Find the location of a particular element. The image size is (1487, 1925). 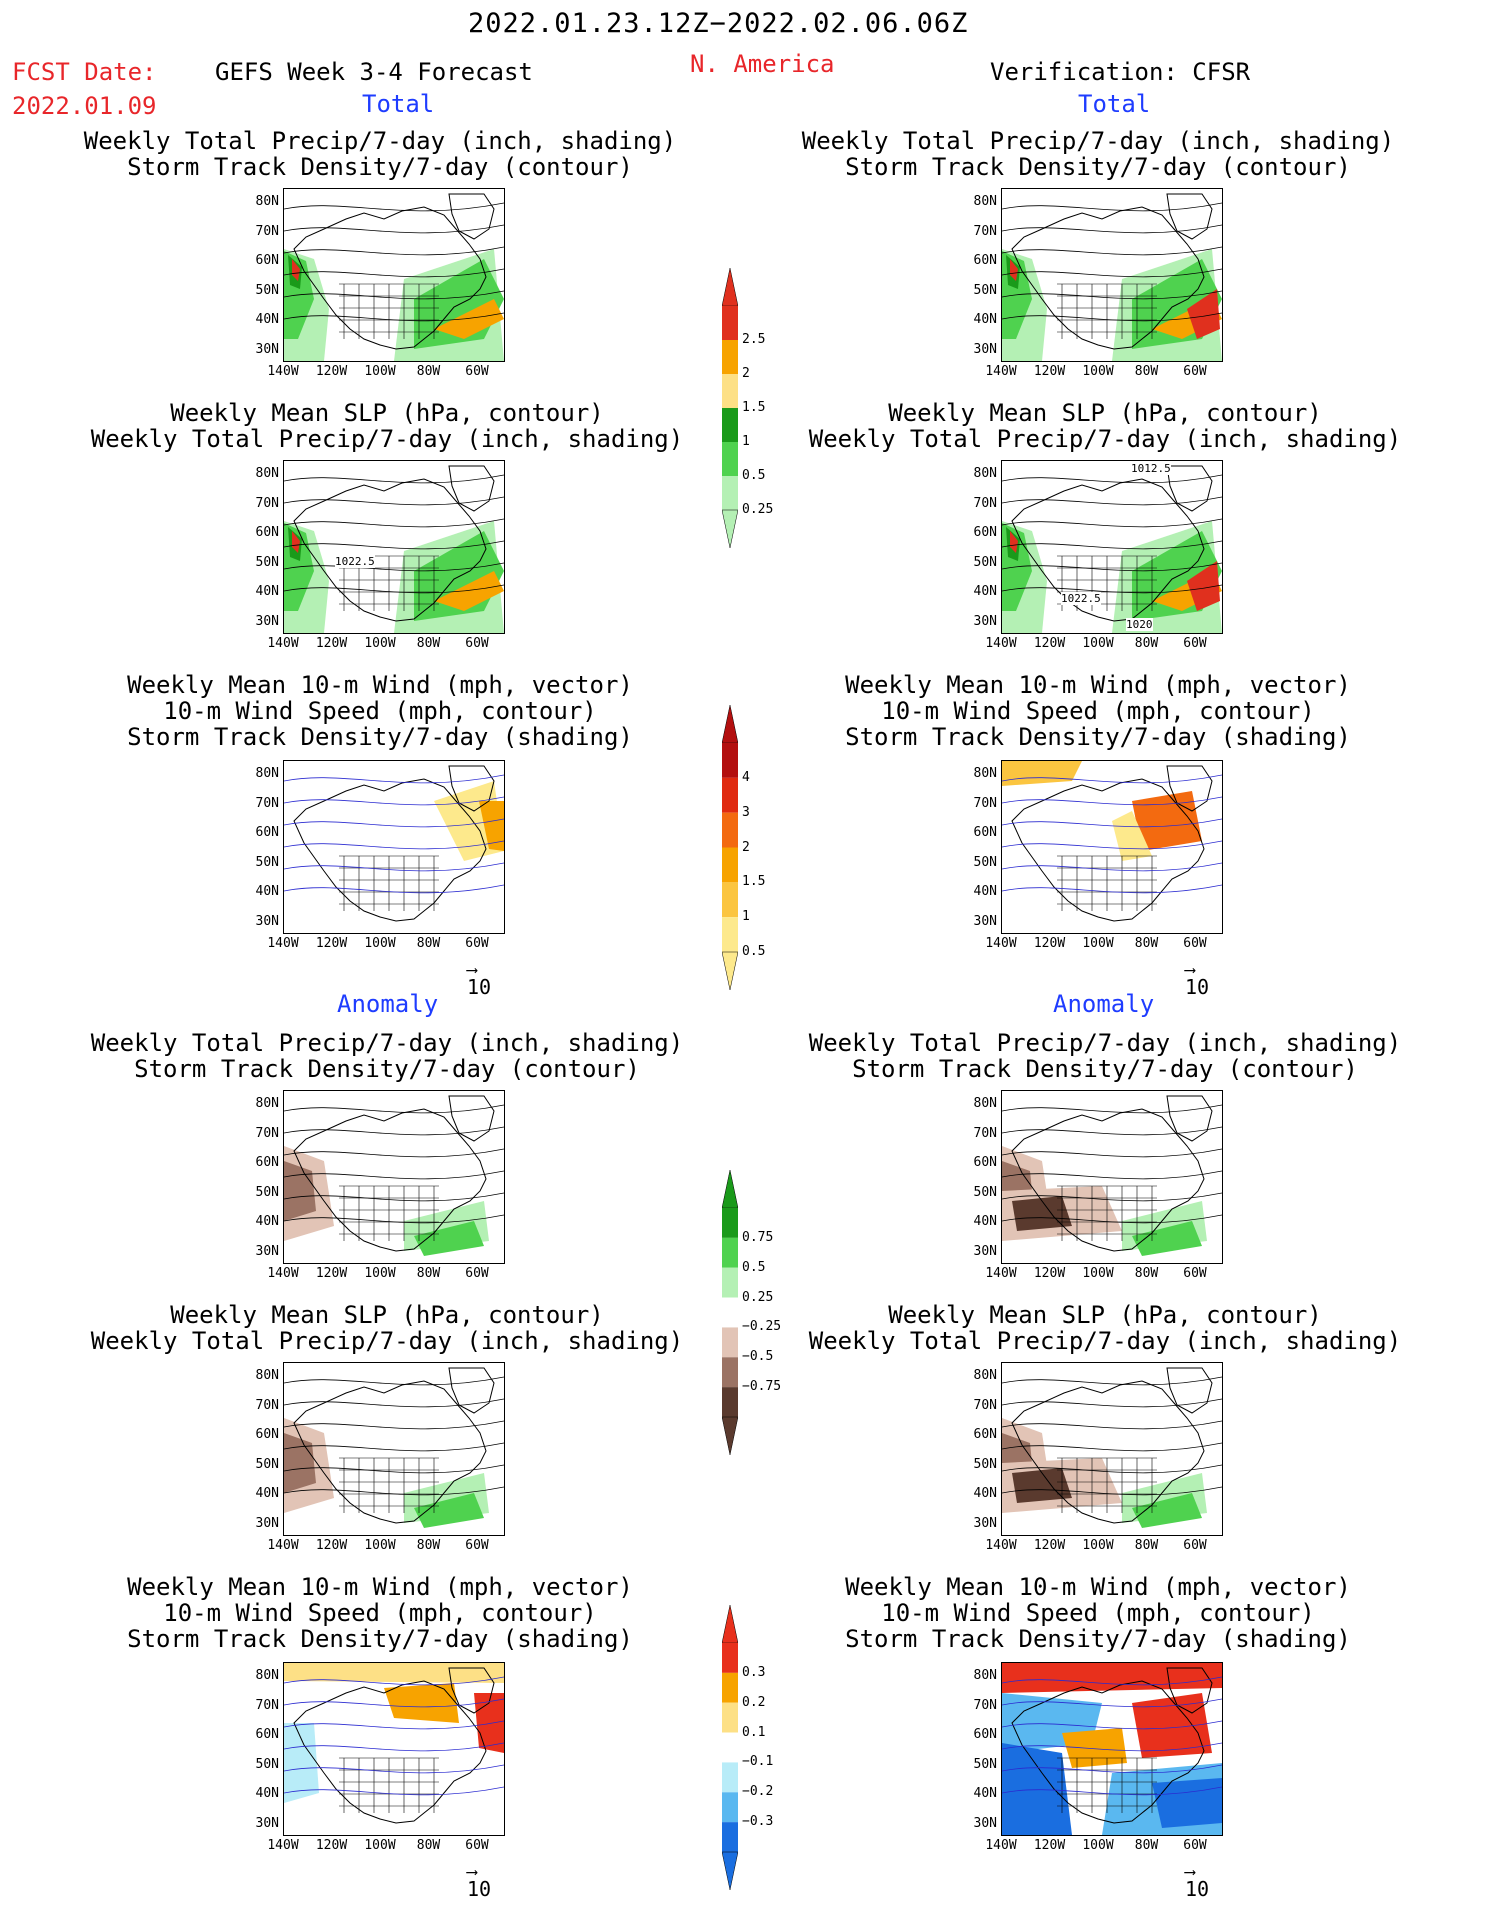

section-total-right: Total is located at coordinates (1114, 104).